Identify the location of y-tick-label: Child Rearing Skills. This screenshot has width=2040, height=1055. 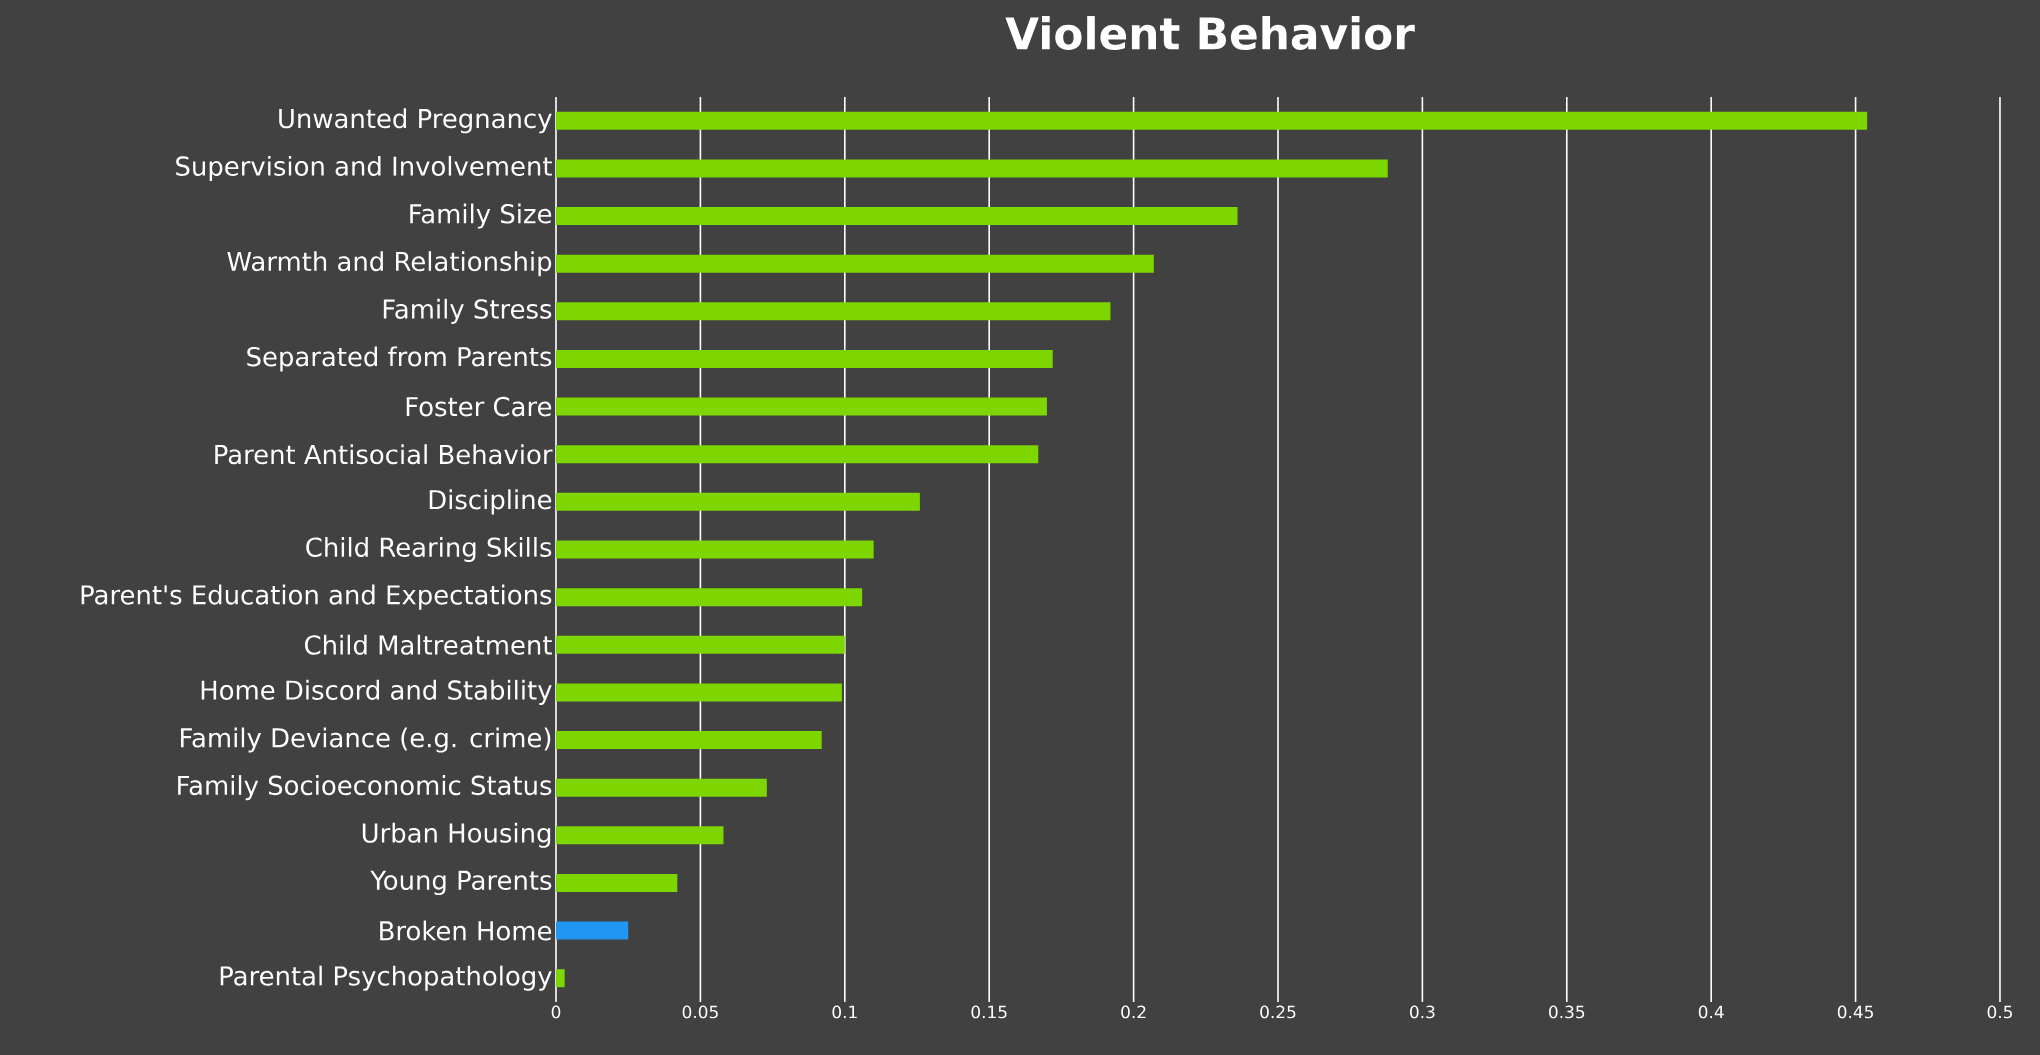
(429, 549).